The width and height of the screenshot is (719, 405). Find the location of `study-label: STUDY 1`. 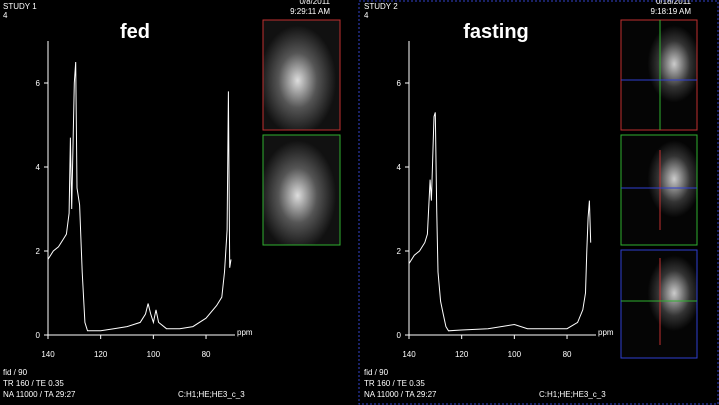

study-label: STUDY 1 is located at coordinates (20, 6).